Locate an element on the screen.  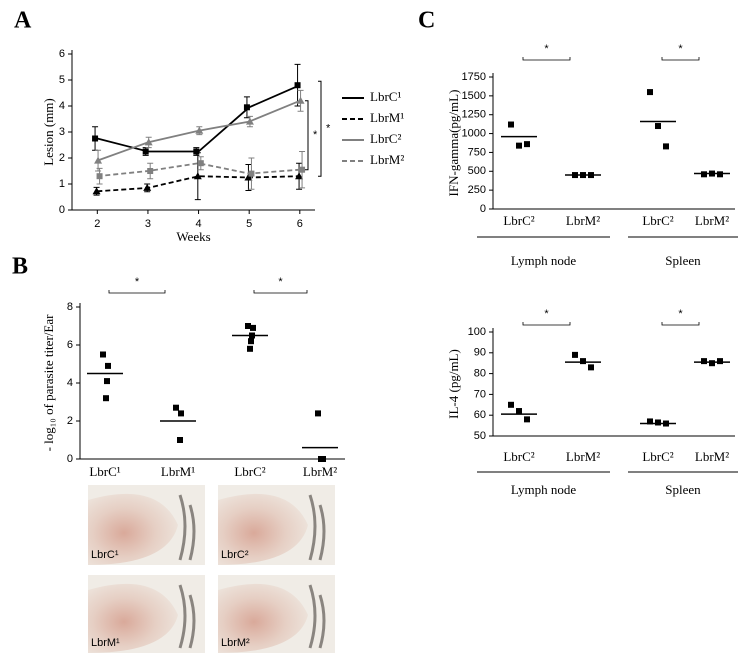
group-label: Spleen is located at coordinates (683, 260).